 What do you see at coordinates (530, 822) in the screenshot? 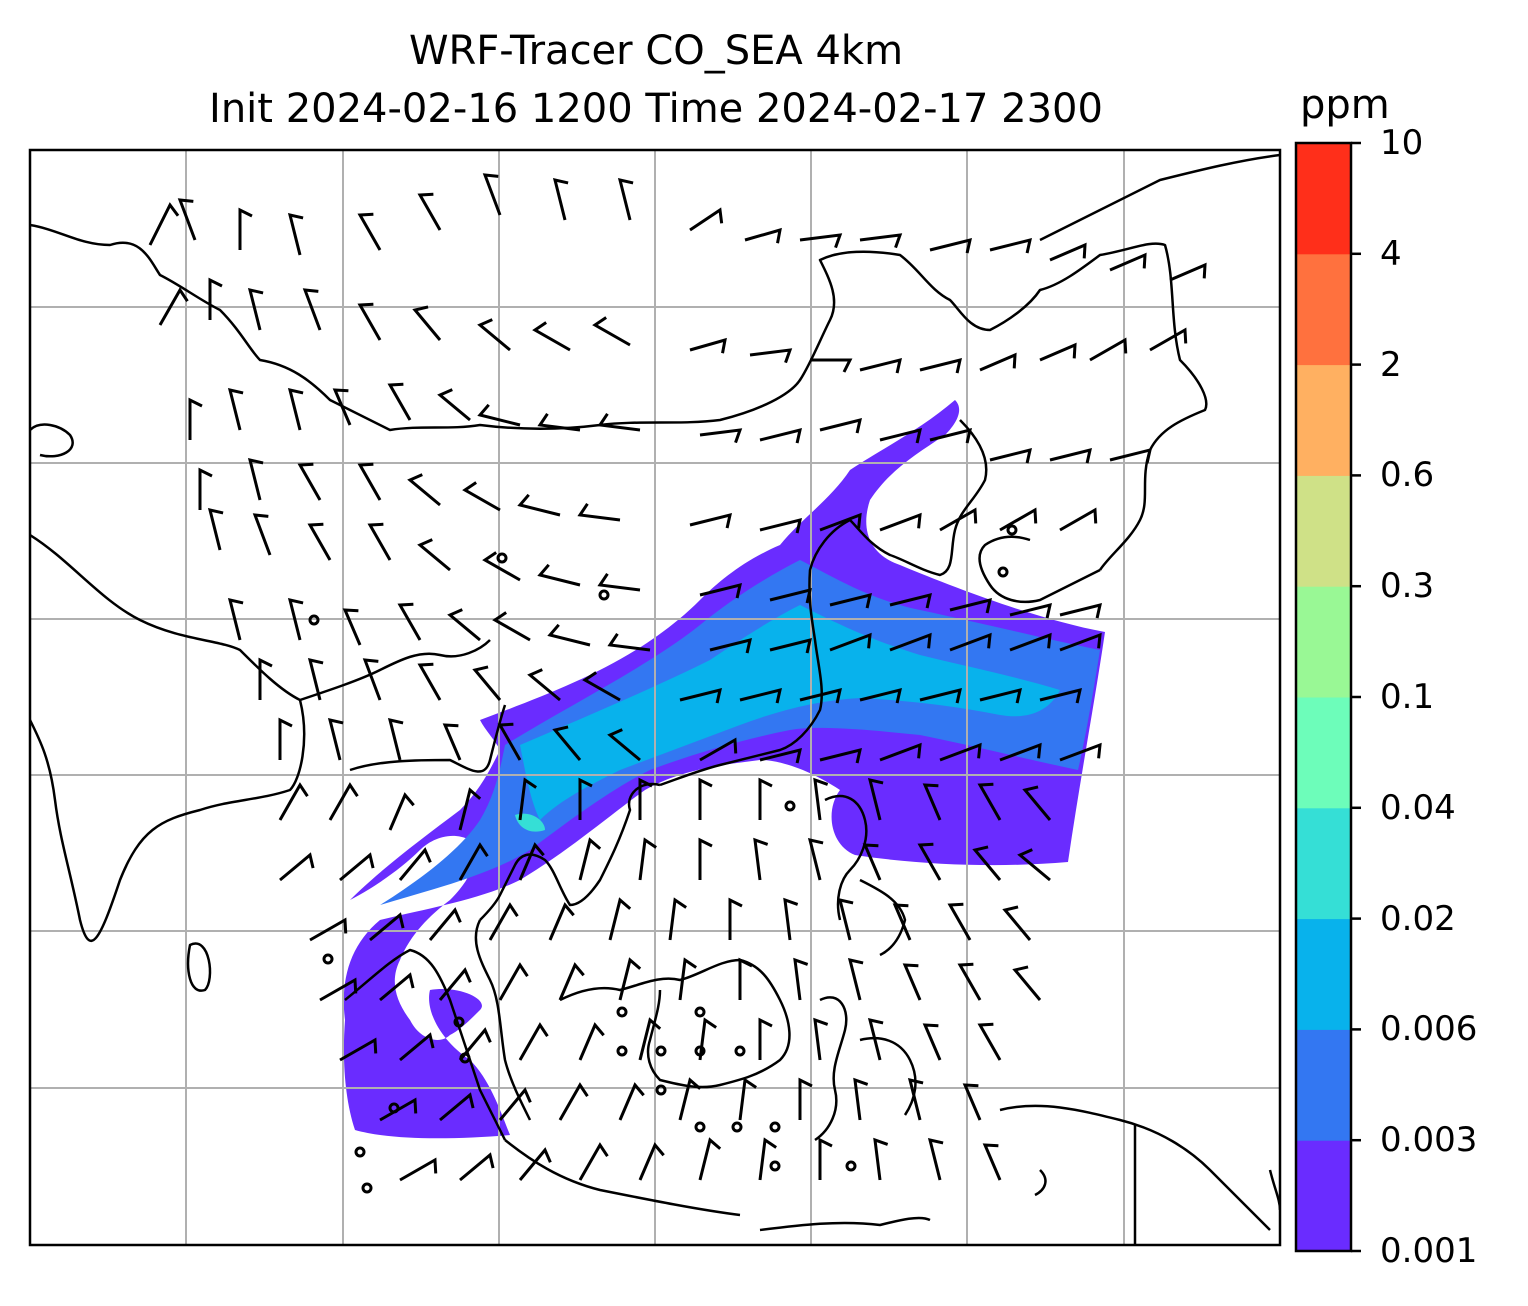
I see `plume-level-0.02` at bounding box center [530, 822].